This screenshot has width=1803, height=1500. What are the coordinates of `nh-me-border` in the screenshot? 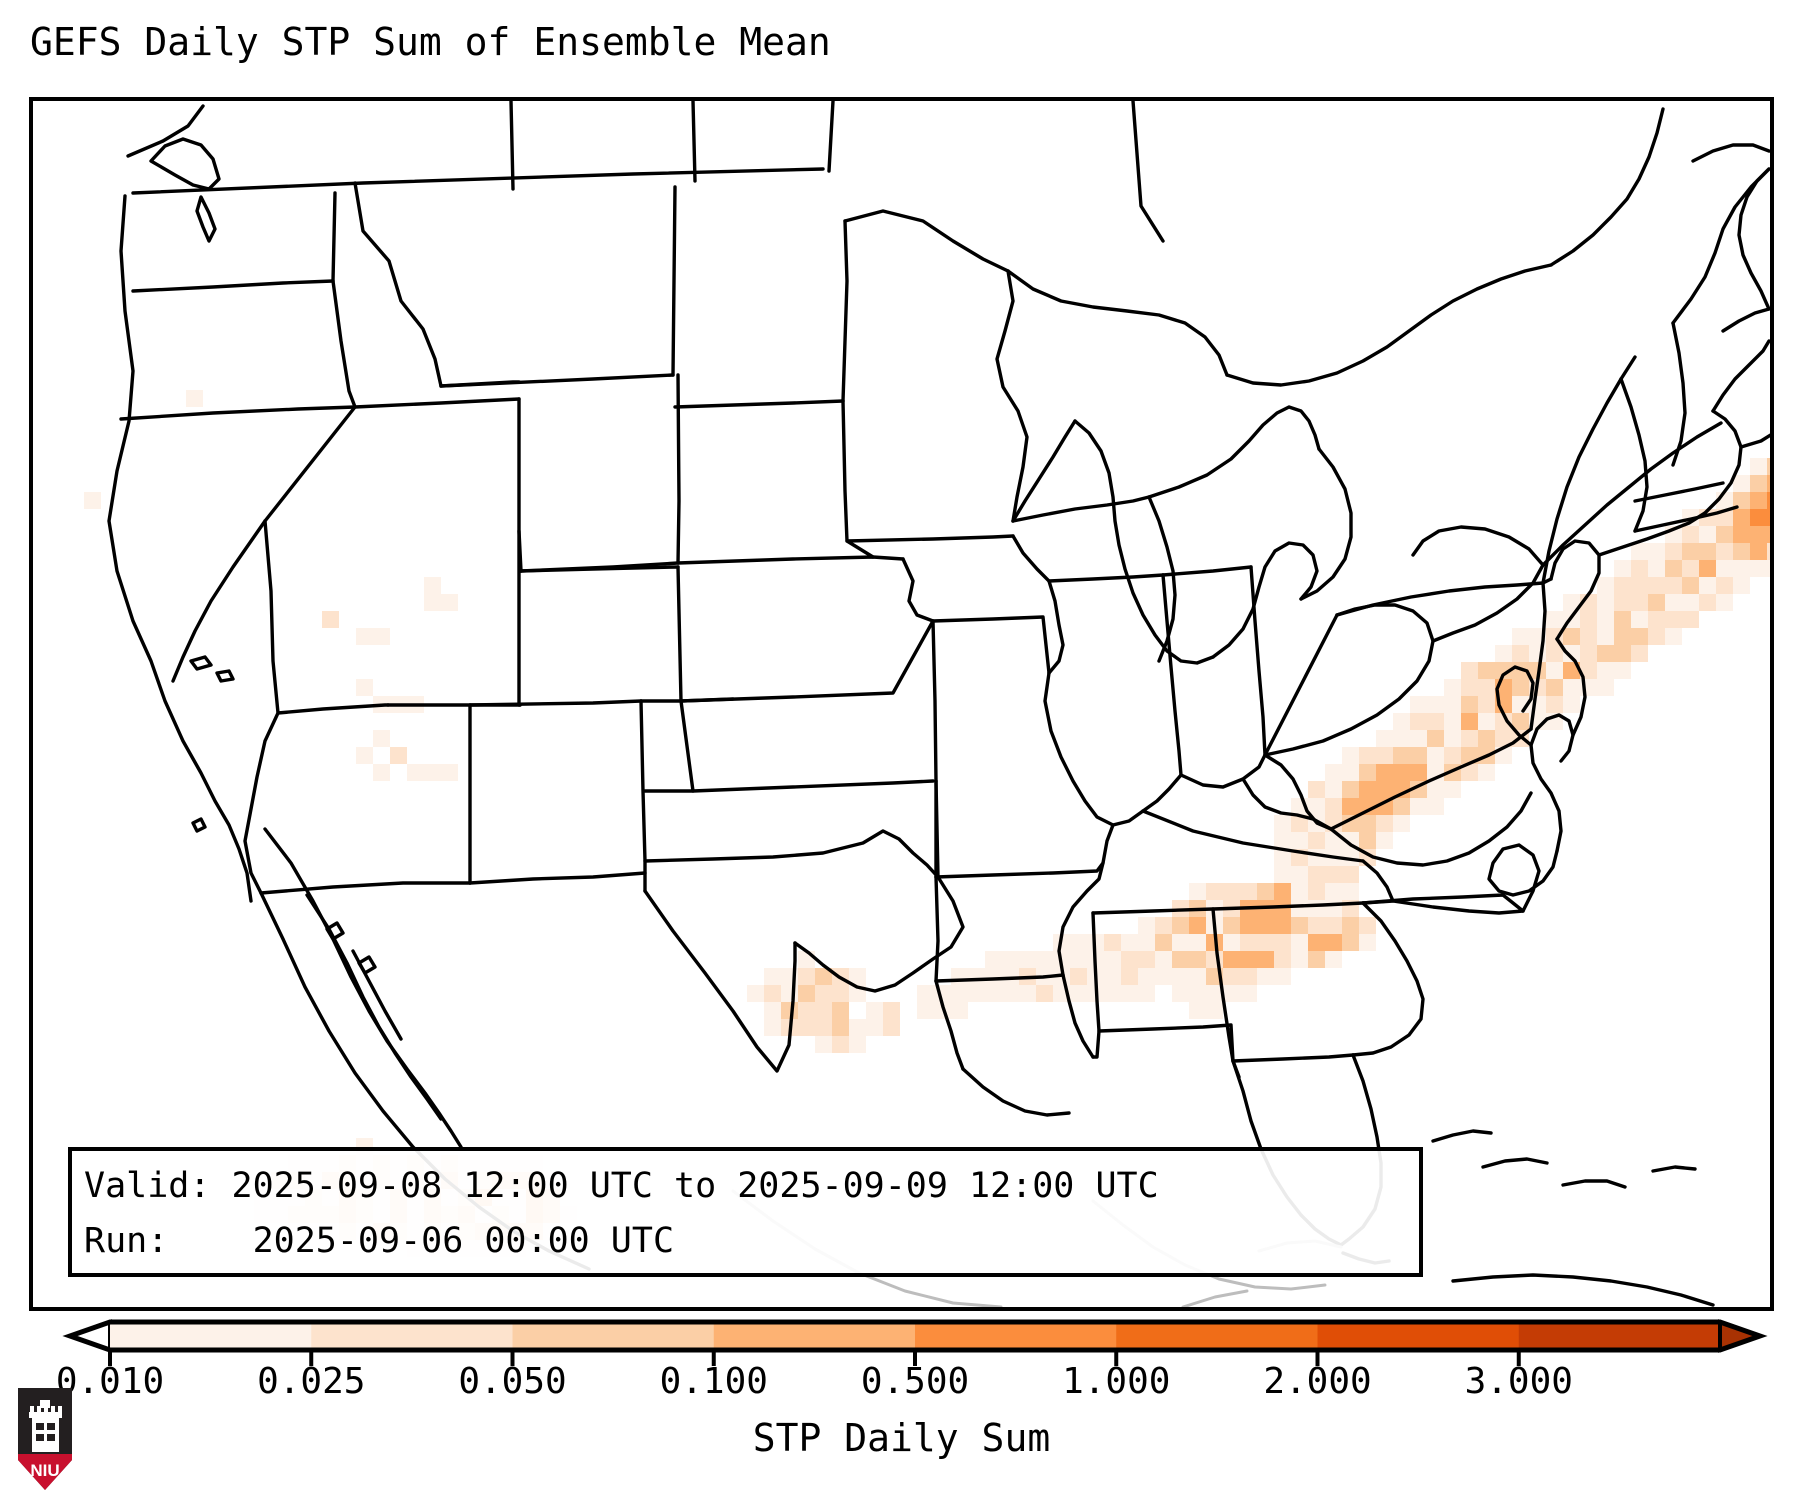 It's located at (1679, 394).